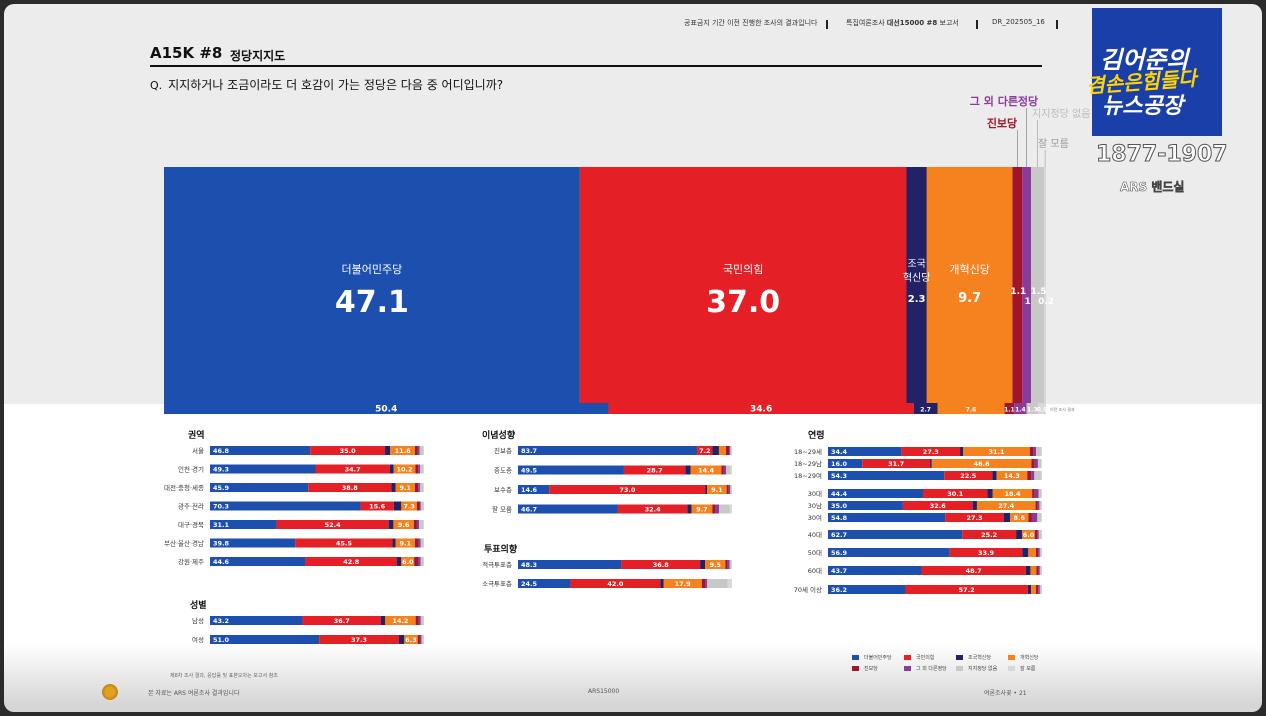  I want to click on row-value: 70.3, so click(221, 507).